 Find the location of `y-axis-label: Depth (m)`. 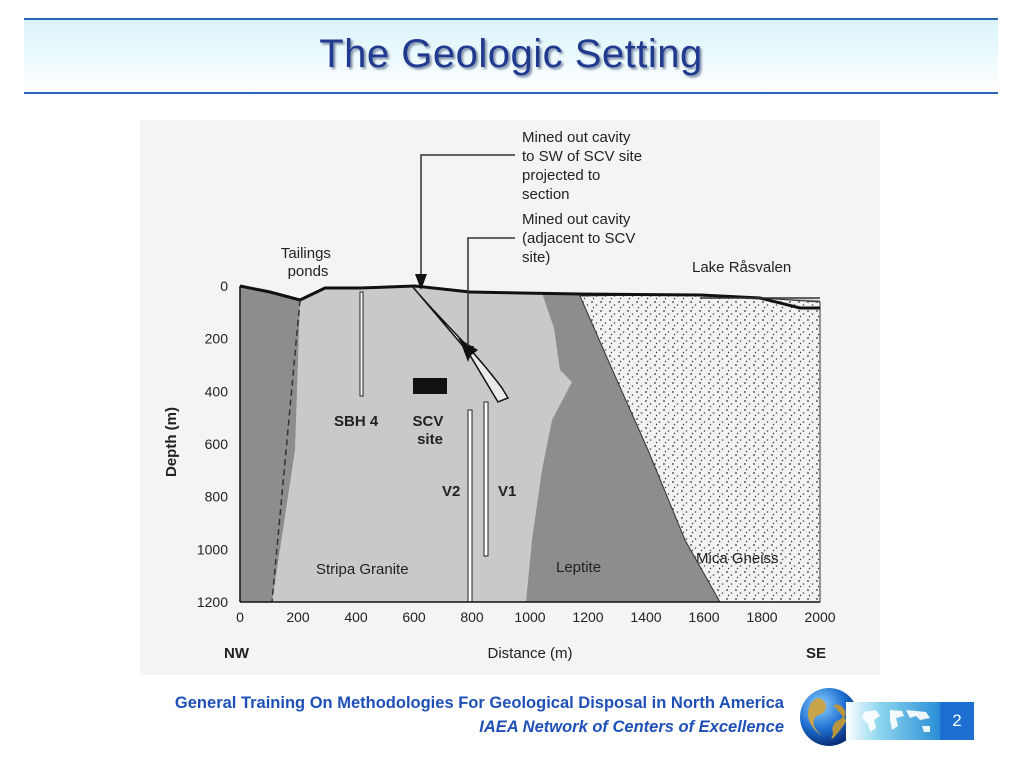

y-axis-label: Depth (m) is located at coordinates (171, 442).